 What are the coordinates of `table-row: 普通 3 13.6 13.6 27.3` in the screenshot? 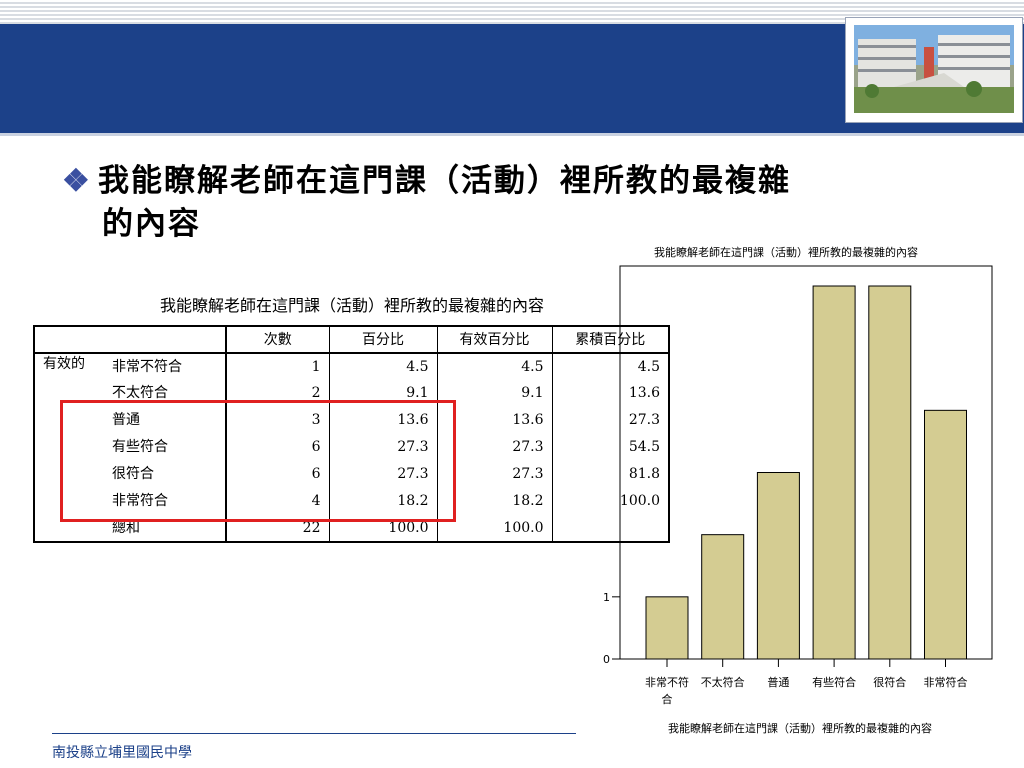 It's located at (351, 420).